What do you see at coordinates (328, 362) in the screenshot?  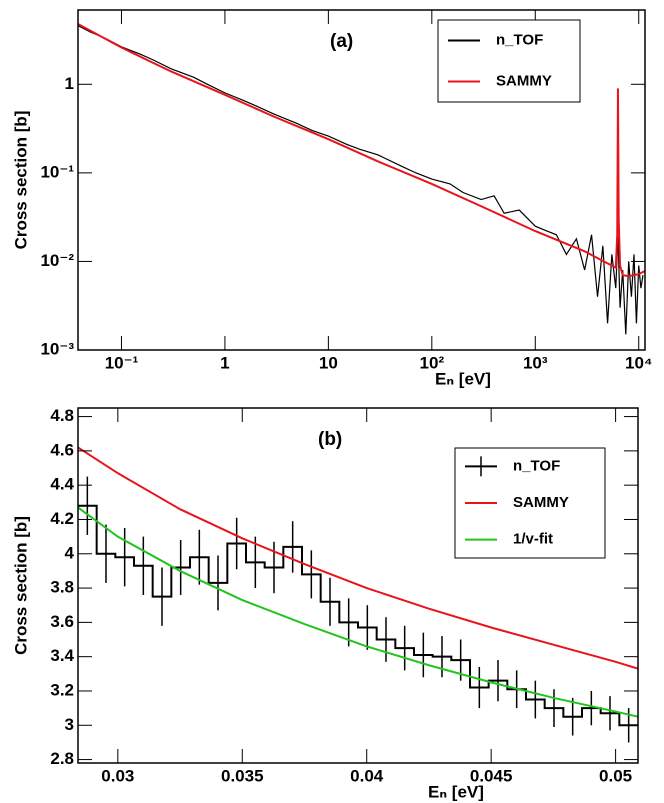 I see `x-tick-label: 10` at bounding box center [328, 362].